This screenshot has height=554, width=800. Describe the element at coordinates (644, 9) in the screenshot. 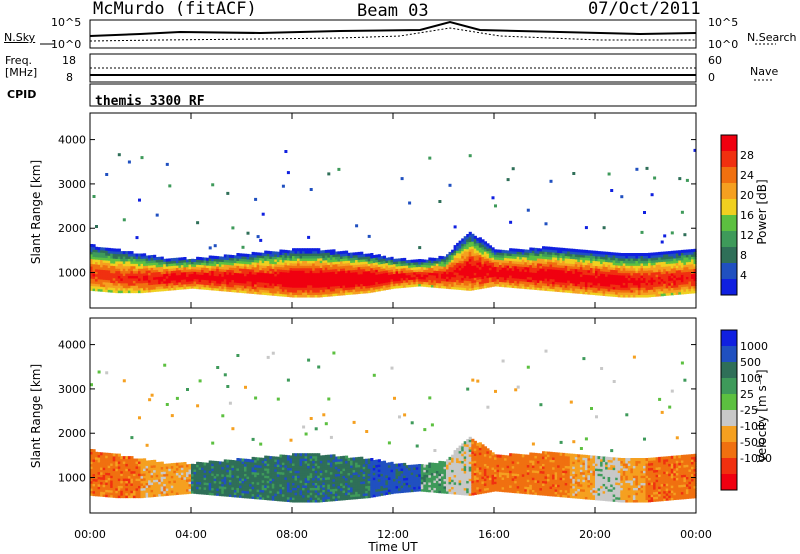

I see `date-title: 07/Oct/2011` at that location.